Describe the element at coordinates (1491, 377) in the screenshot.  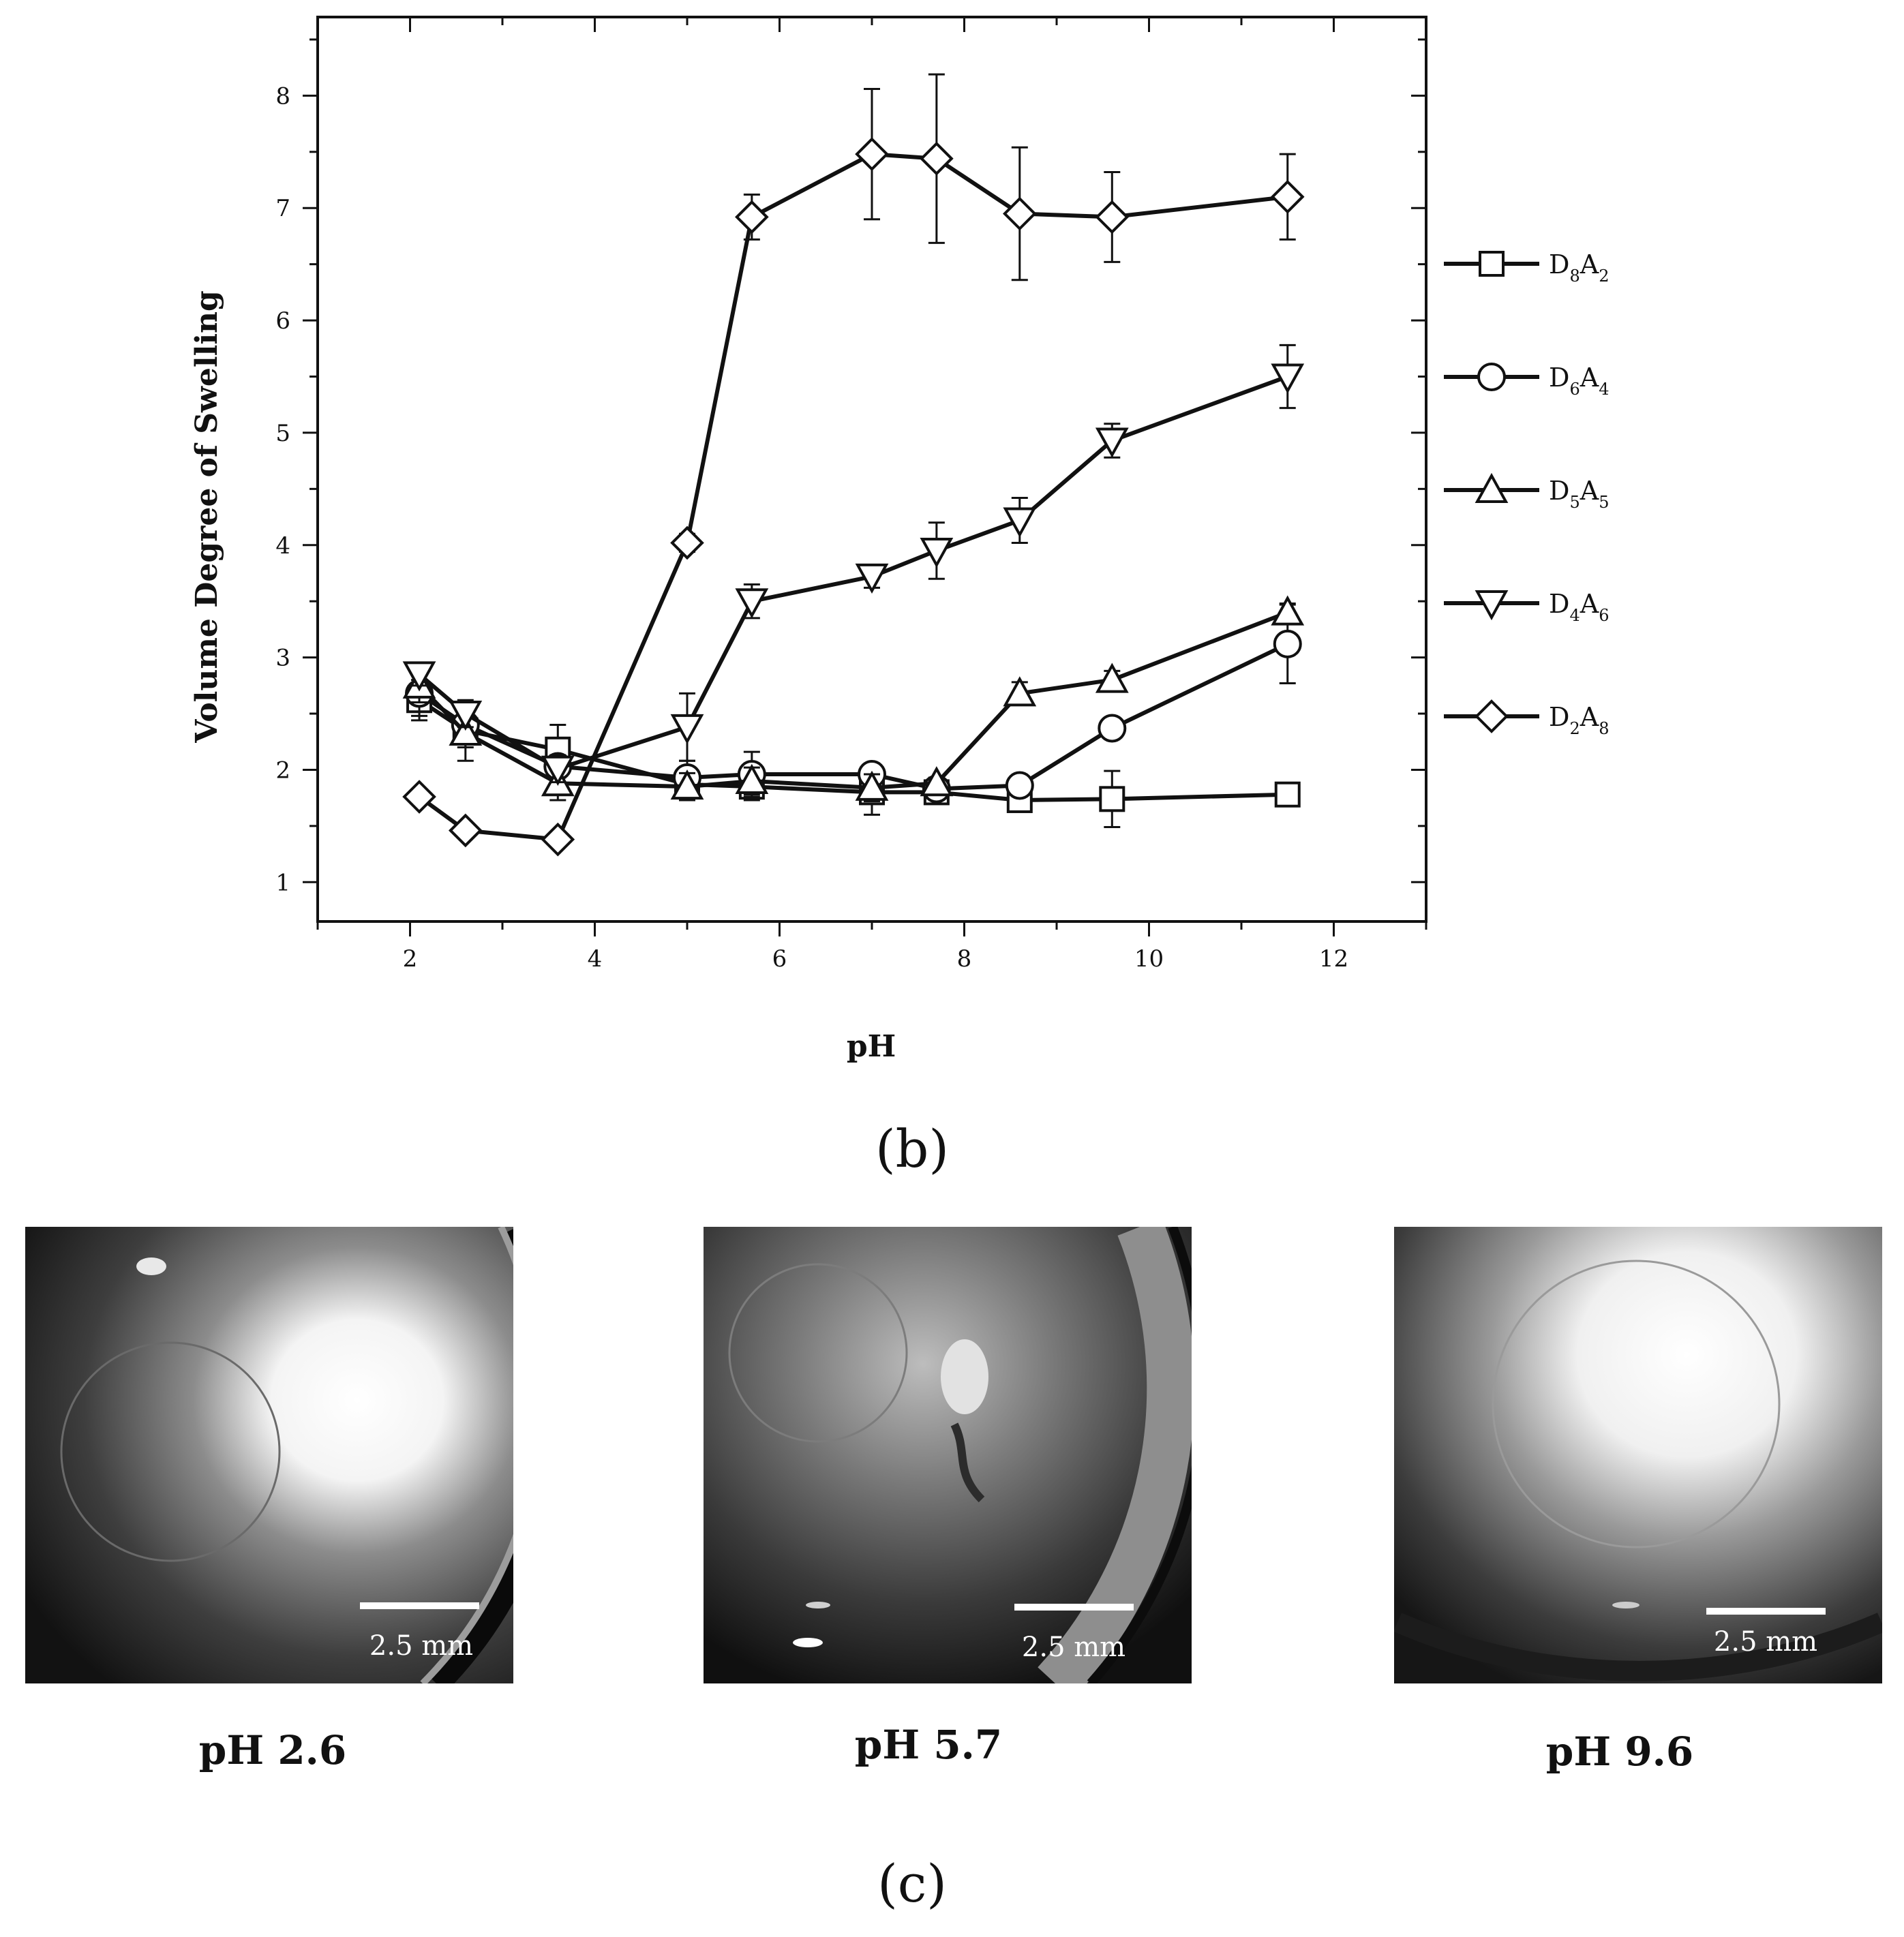
I see `legend-marker-D6A4` at that location.